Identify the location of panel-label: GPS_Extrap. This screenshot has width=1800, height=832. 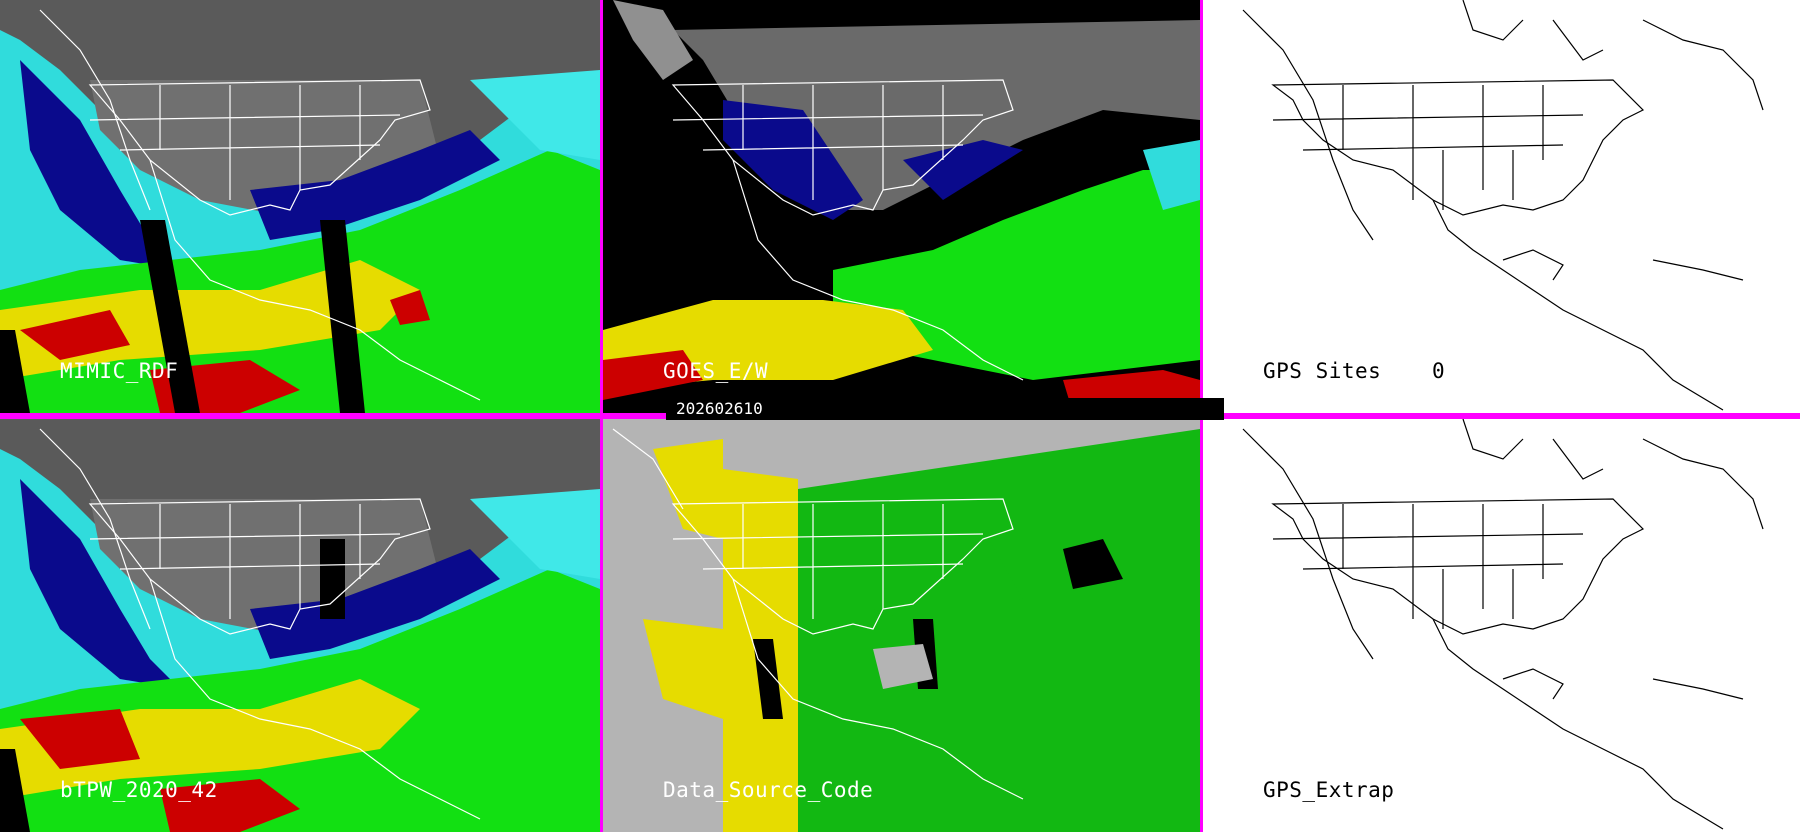
(1329, 790).